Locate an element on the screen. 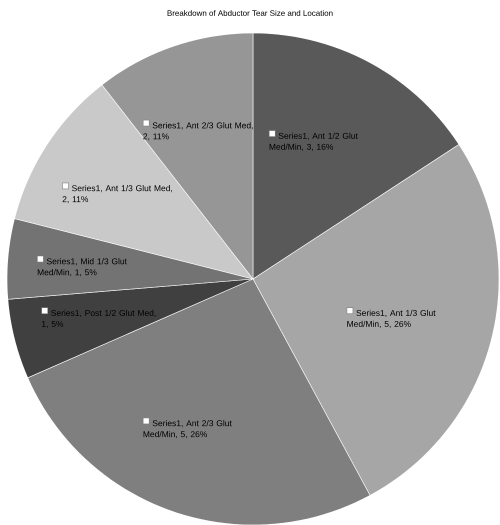 The height and width of the screenshot is (525, 500). data-label: Series1, Ant 2/3 Glut Med, 2, 11% is located at coordinates (198, 131).